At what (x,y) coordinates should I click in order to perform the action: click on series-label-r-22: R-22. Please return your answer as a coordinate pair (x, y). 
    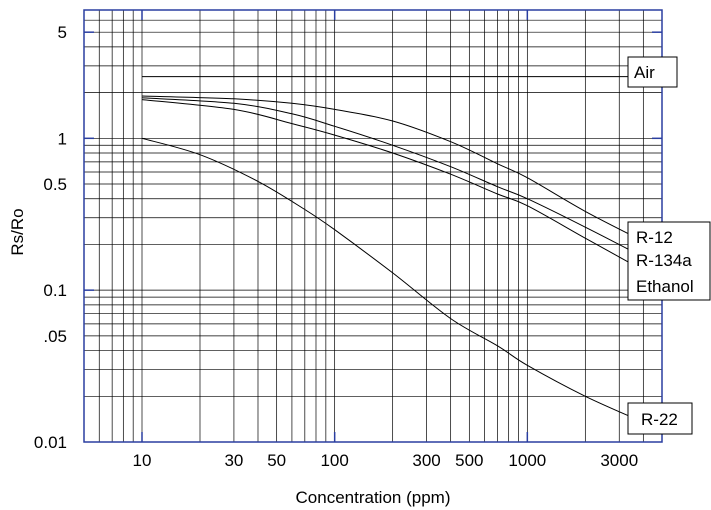
    Looking at the image, I should click on (659, 419).